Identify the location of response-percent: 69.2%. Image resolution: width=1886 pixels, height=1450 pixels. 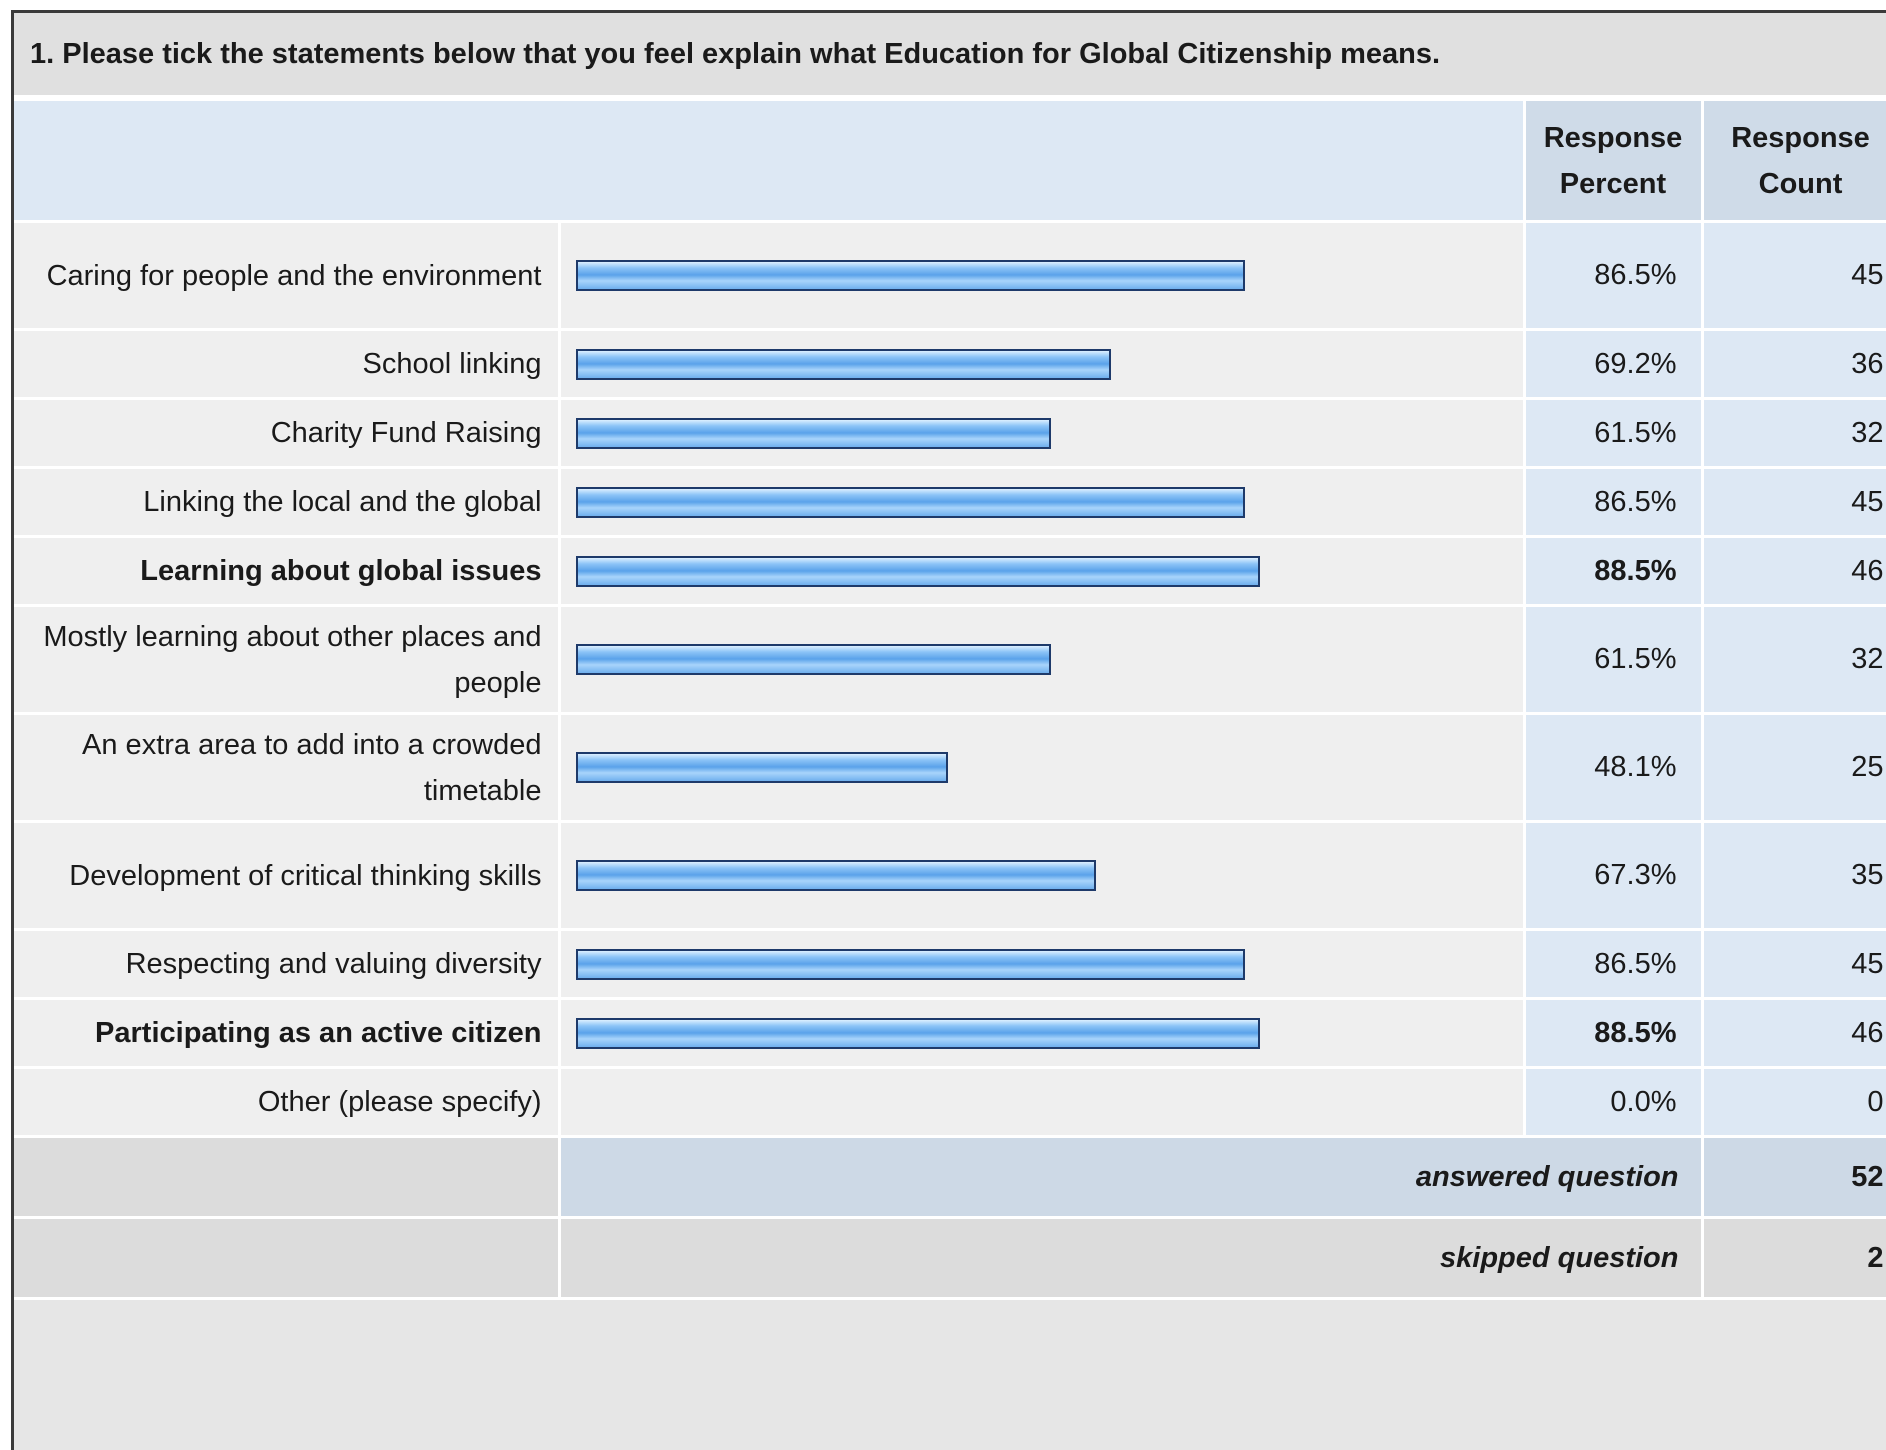
(1613, 364).